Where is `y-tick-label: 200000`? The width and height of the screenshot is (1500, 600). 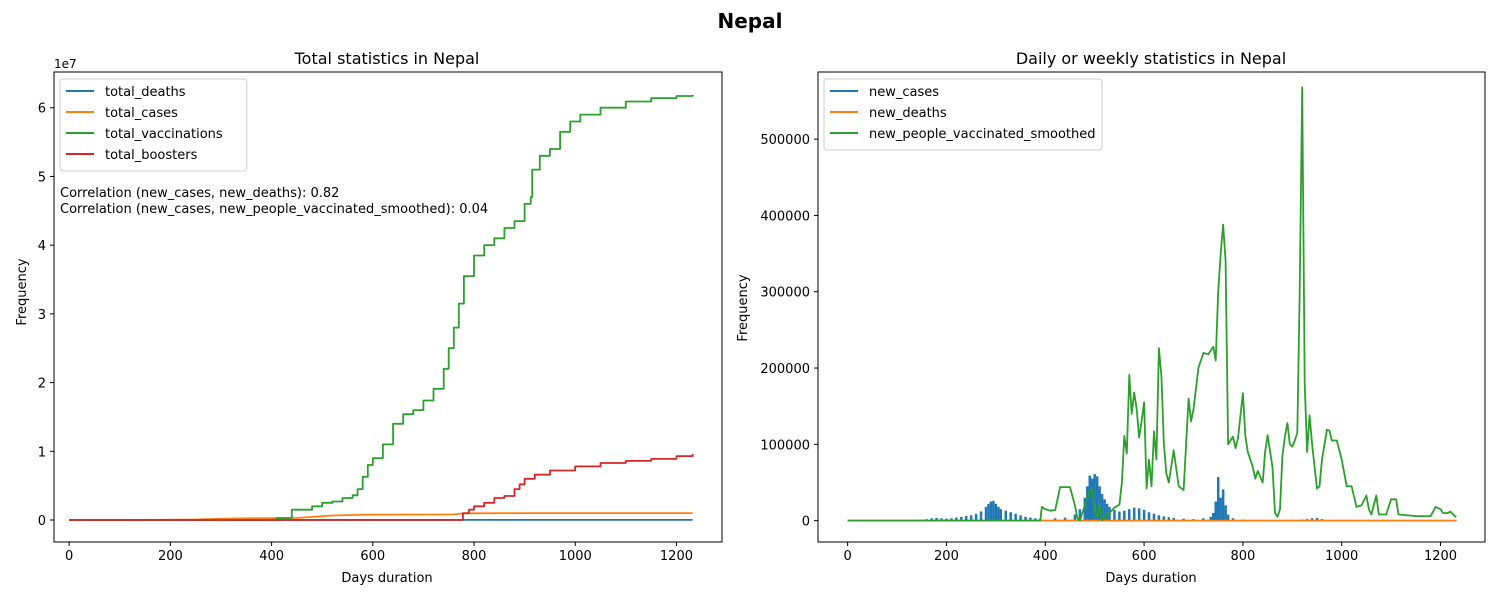 y-tick-label: 200000 is located at coordinates (785, 369).